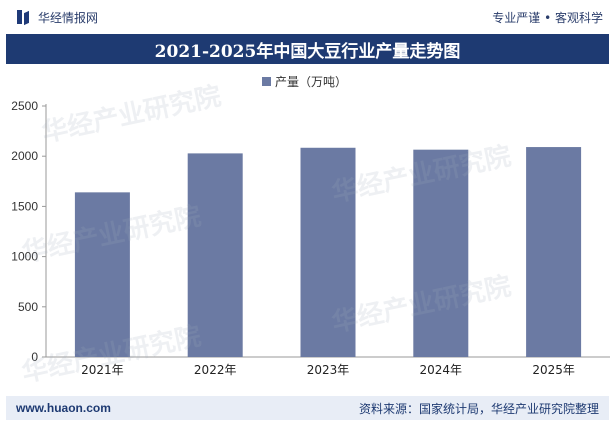 This screenshot has width=615, height=426. Describe the element at coordinates (307, 17) in the screenshot. I see `header-bar: 华经情报网 专业严谨 • 客观科学` at that location.